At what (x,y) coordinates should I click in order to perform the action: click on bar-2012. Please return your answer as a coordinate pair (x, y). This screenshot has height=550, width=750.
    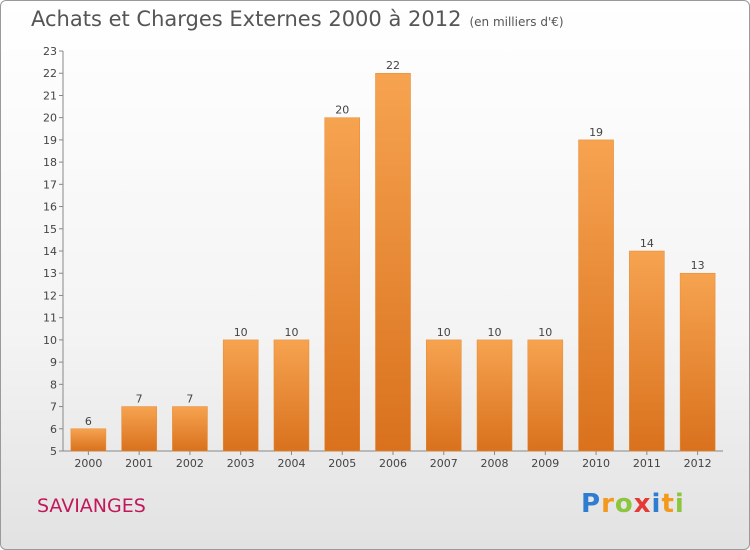
    Looking at the image, I should click on (697, 362).